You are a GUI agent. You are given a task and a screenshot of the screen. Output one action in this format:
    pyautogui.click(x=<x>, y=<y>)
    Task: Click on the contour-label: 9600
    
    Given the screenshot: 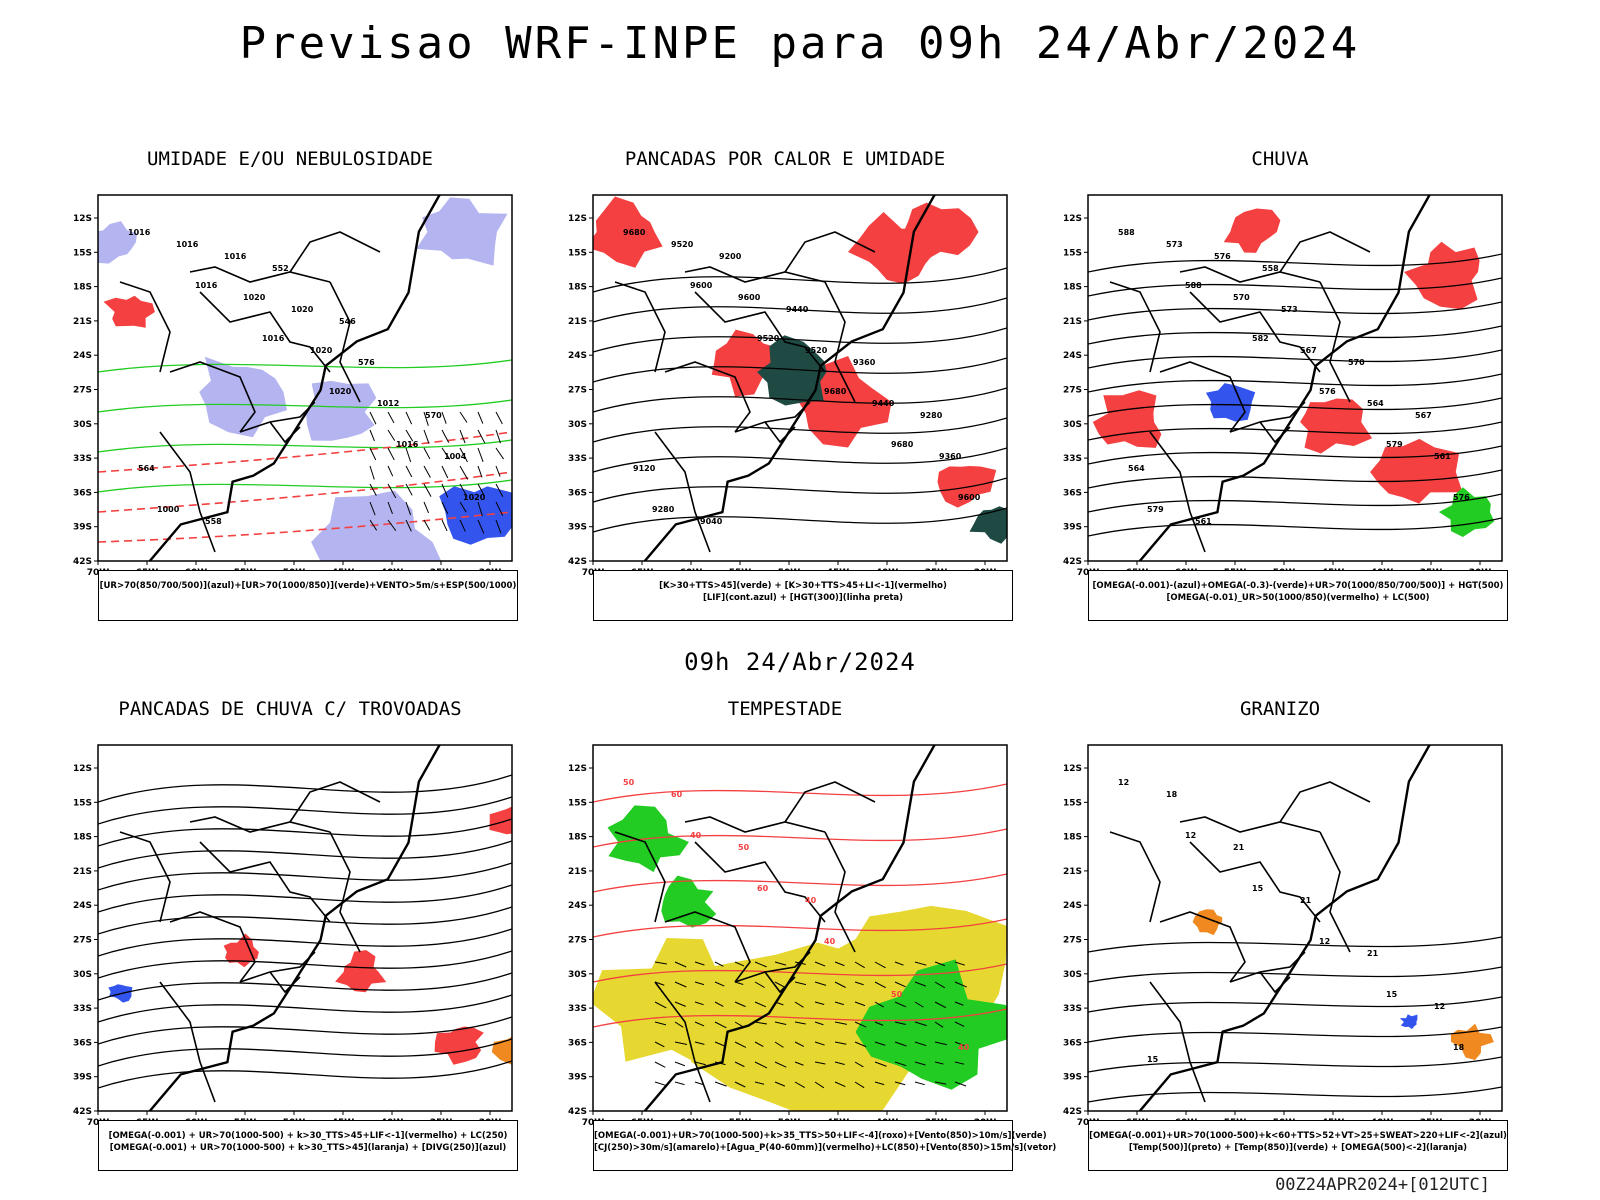 What is the action you would take?
    pyautogui.click(x=749, y=297)
    